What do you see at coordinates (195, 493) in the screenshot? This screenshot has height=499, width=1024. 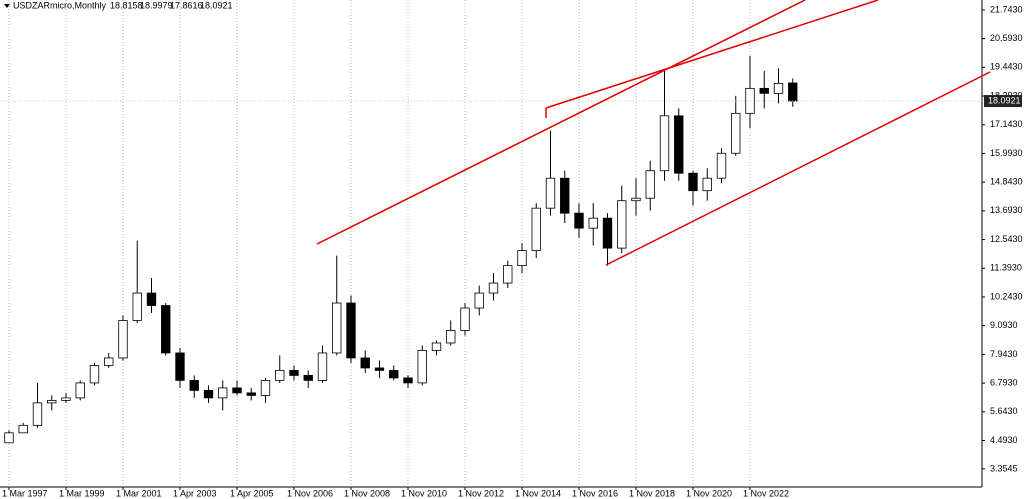 I see `x-tick-label: 1 Apr 2003` at bounding box center [195, 493].